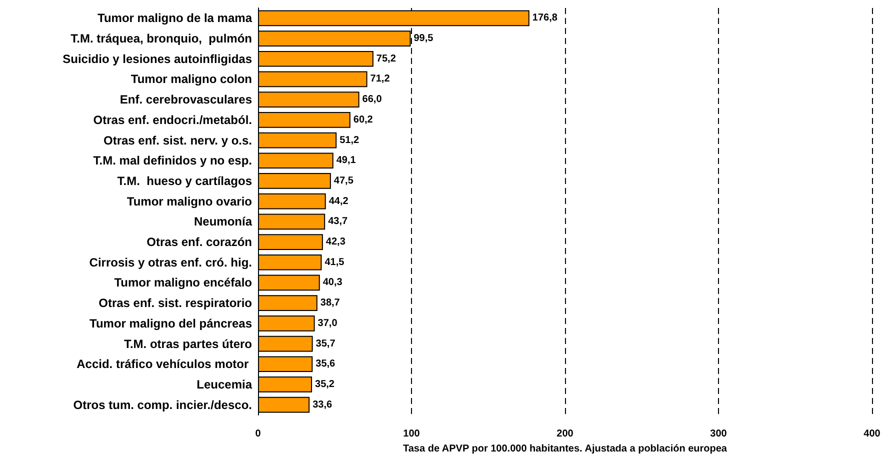  Describe the element at coordinates (172, 161) in the screenshot. I see `y-tick-label: T.M. mal definidos y no esp.` at that location.